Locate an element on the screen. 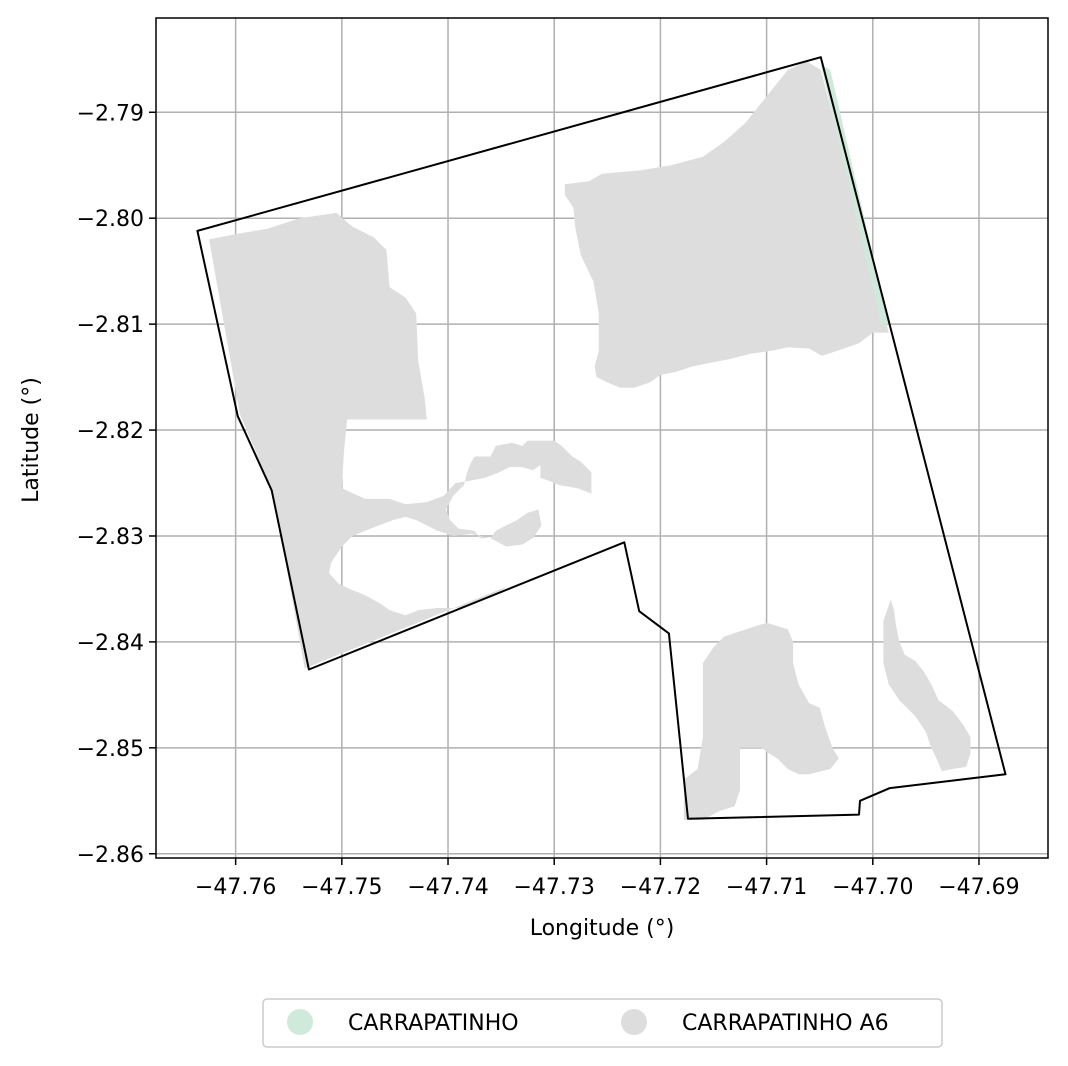  x-tick-label: −47.70 is located at coordinates (872, 887).